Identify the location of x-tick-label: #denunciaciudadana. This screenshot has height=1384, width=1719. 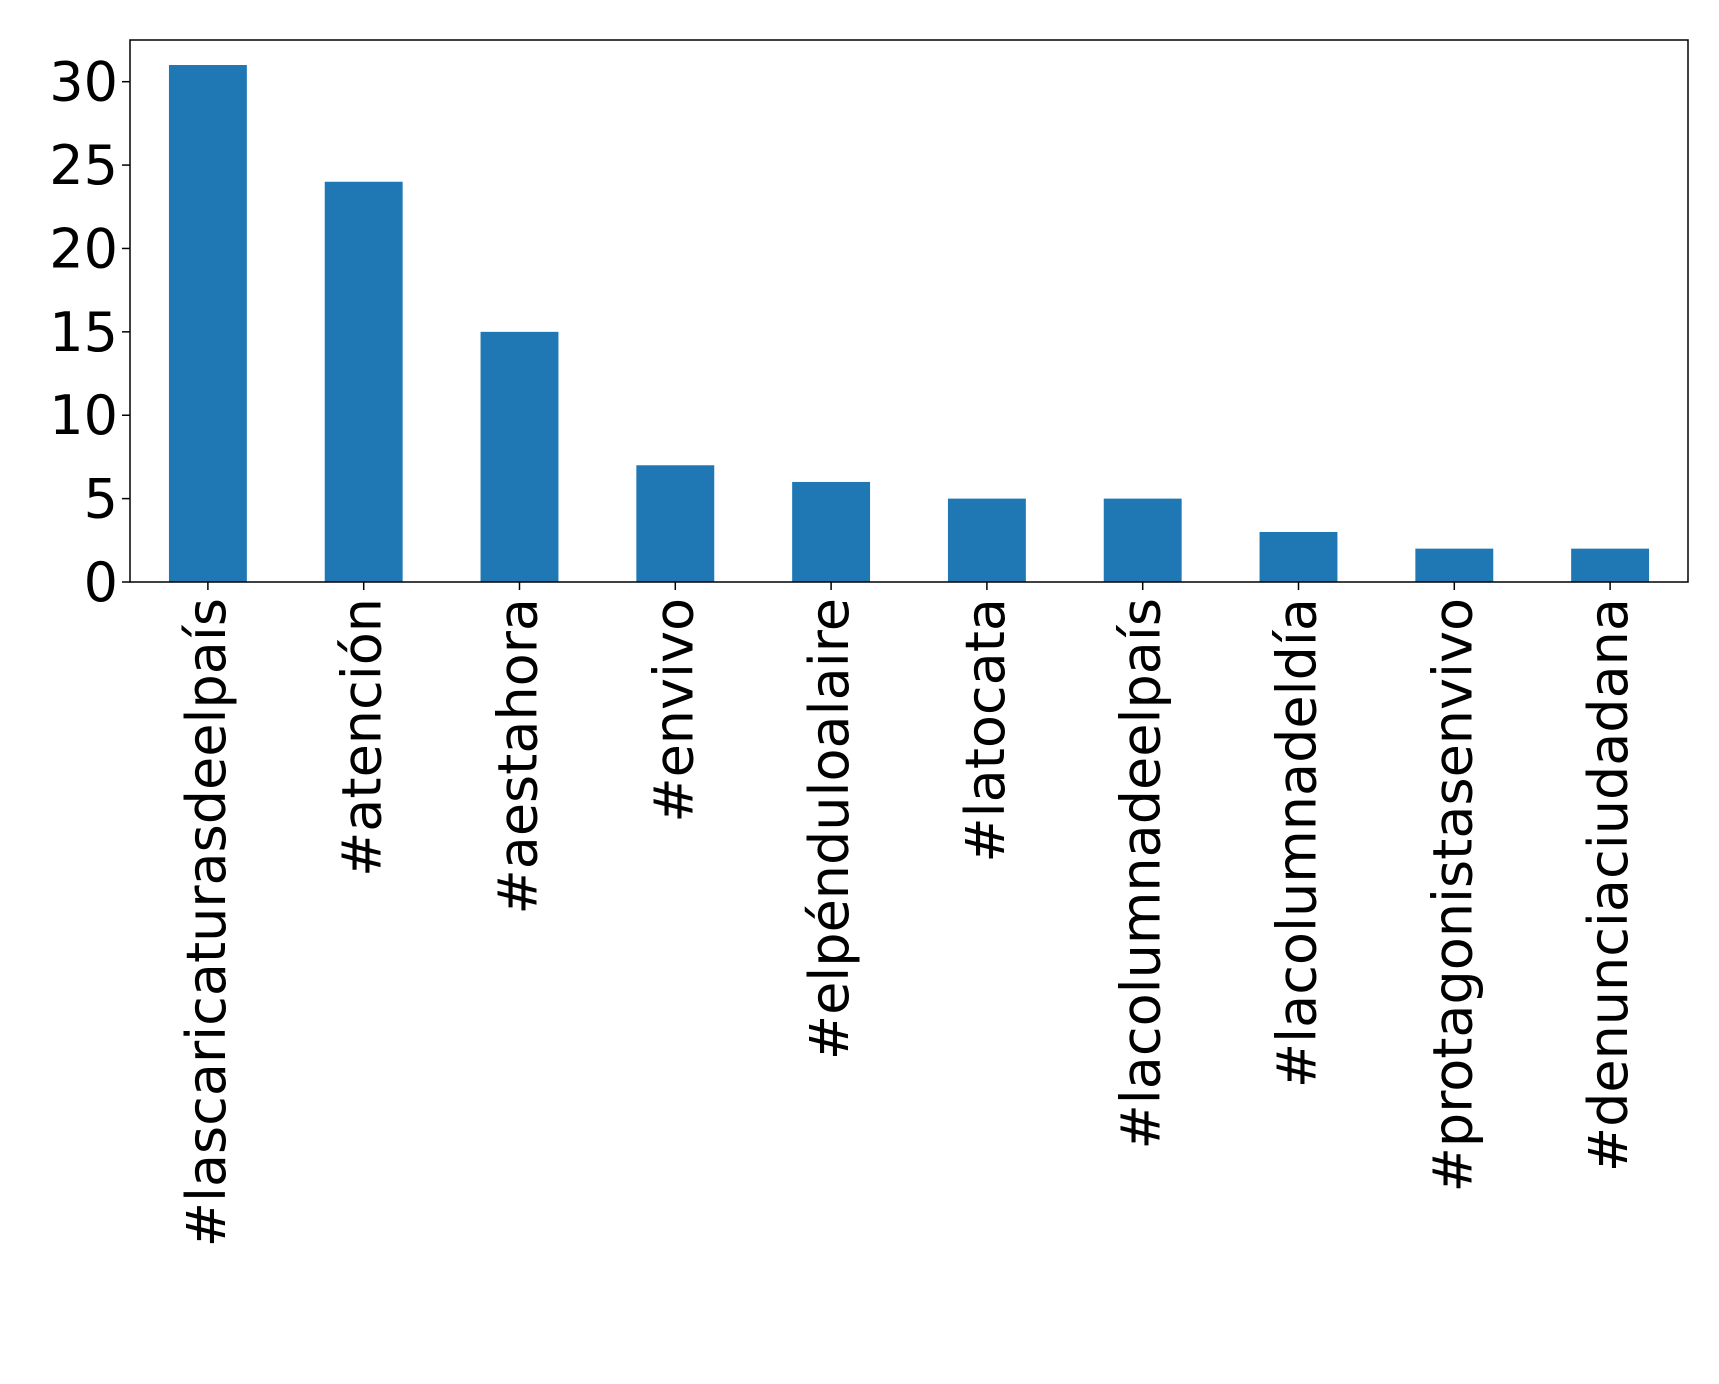
(1608, 885).